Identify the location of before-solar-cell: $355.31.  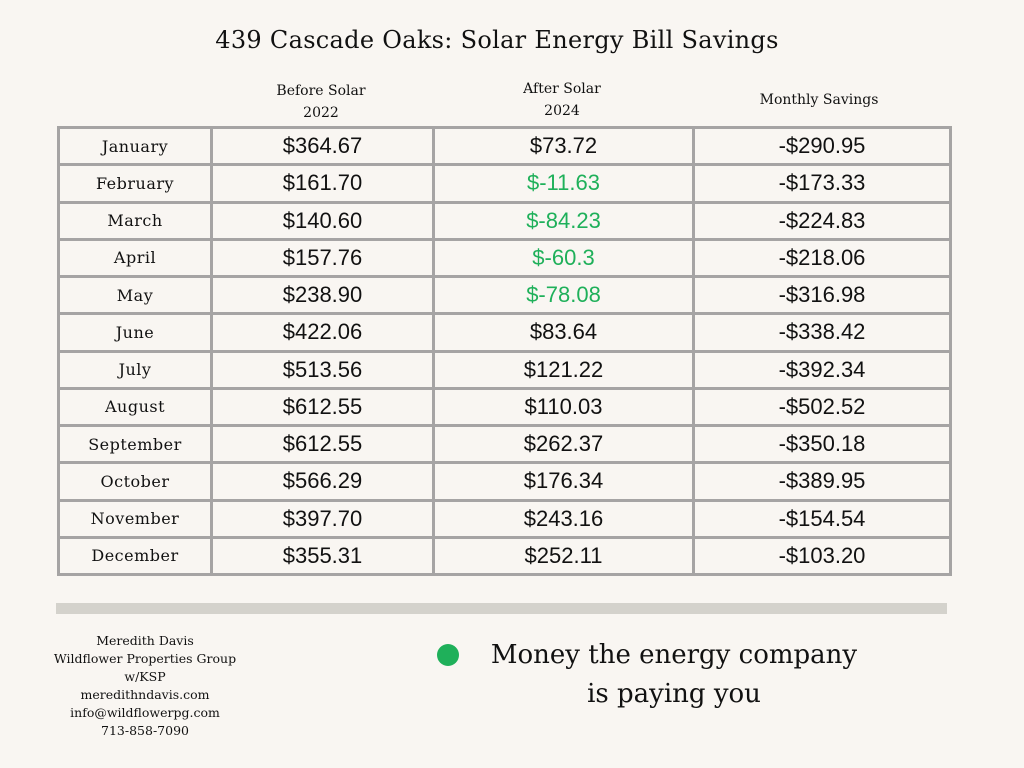
(324, 555).